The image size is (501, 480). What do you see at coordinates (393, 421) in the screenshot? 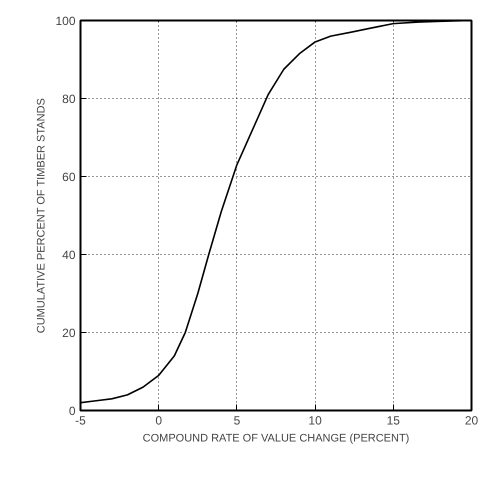
I see `x-tick-label: 15` at bounding box center [393, 421].